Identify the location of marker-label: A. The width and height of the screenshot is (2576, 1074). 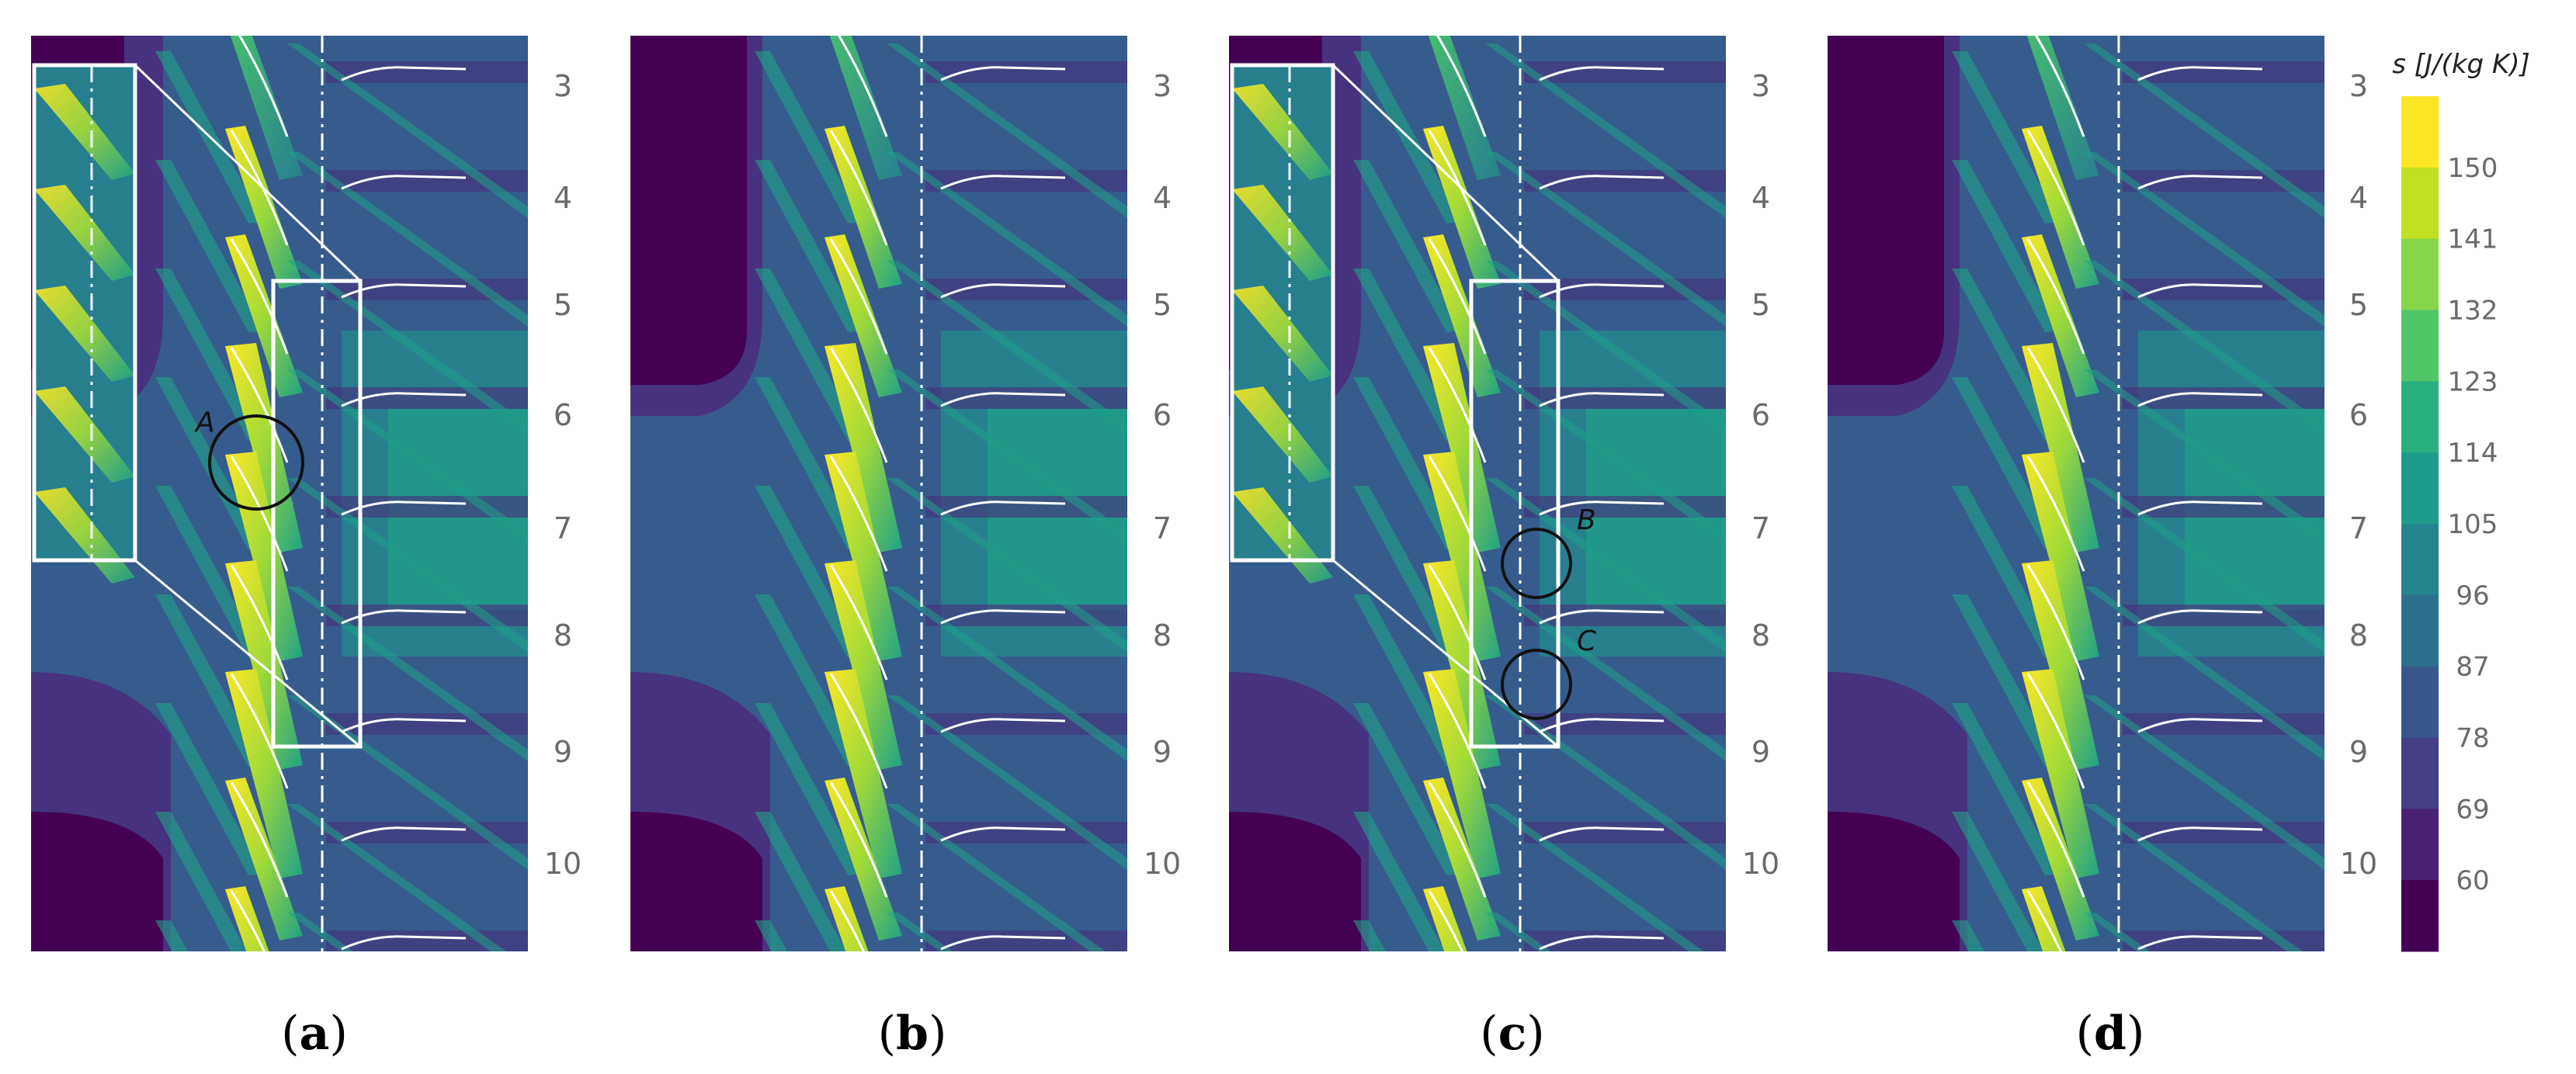
(204, 422).